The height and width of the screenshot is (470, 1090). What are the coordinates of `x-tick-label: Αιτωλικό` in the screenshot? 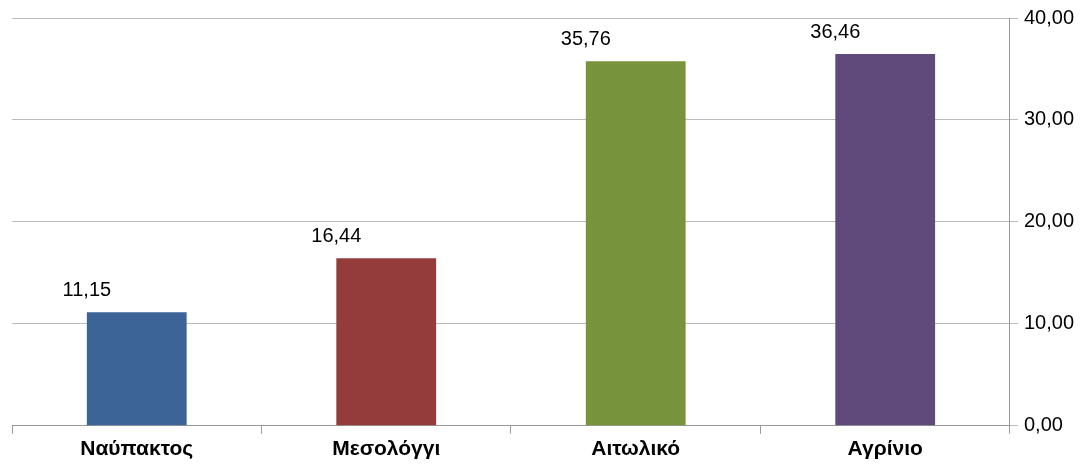 It's located at (636, 448).